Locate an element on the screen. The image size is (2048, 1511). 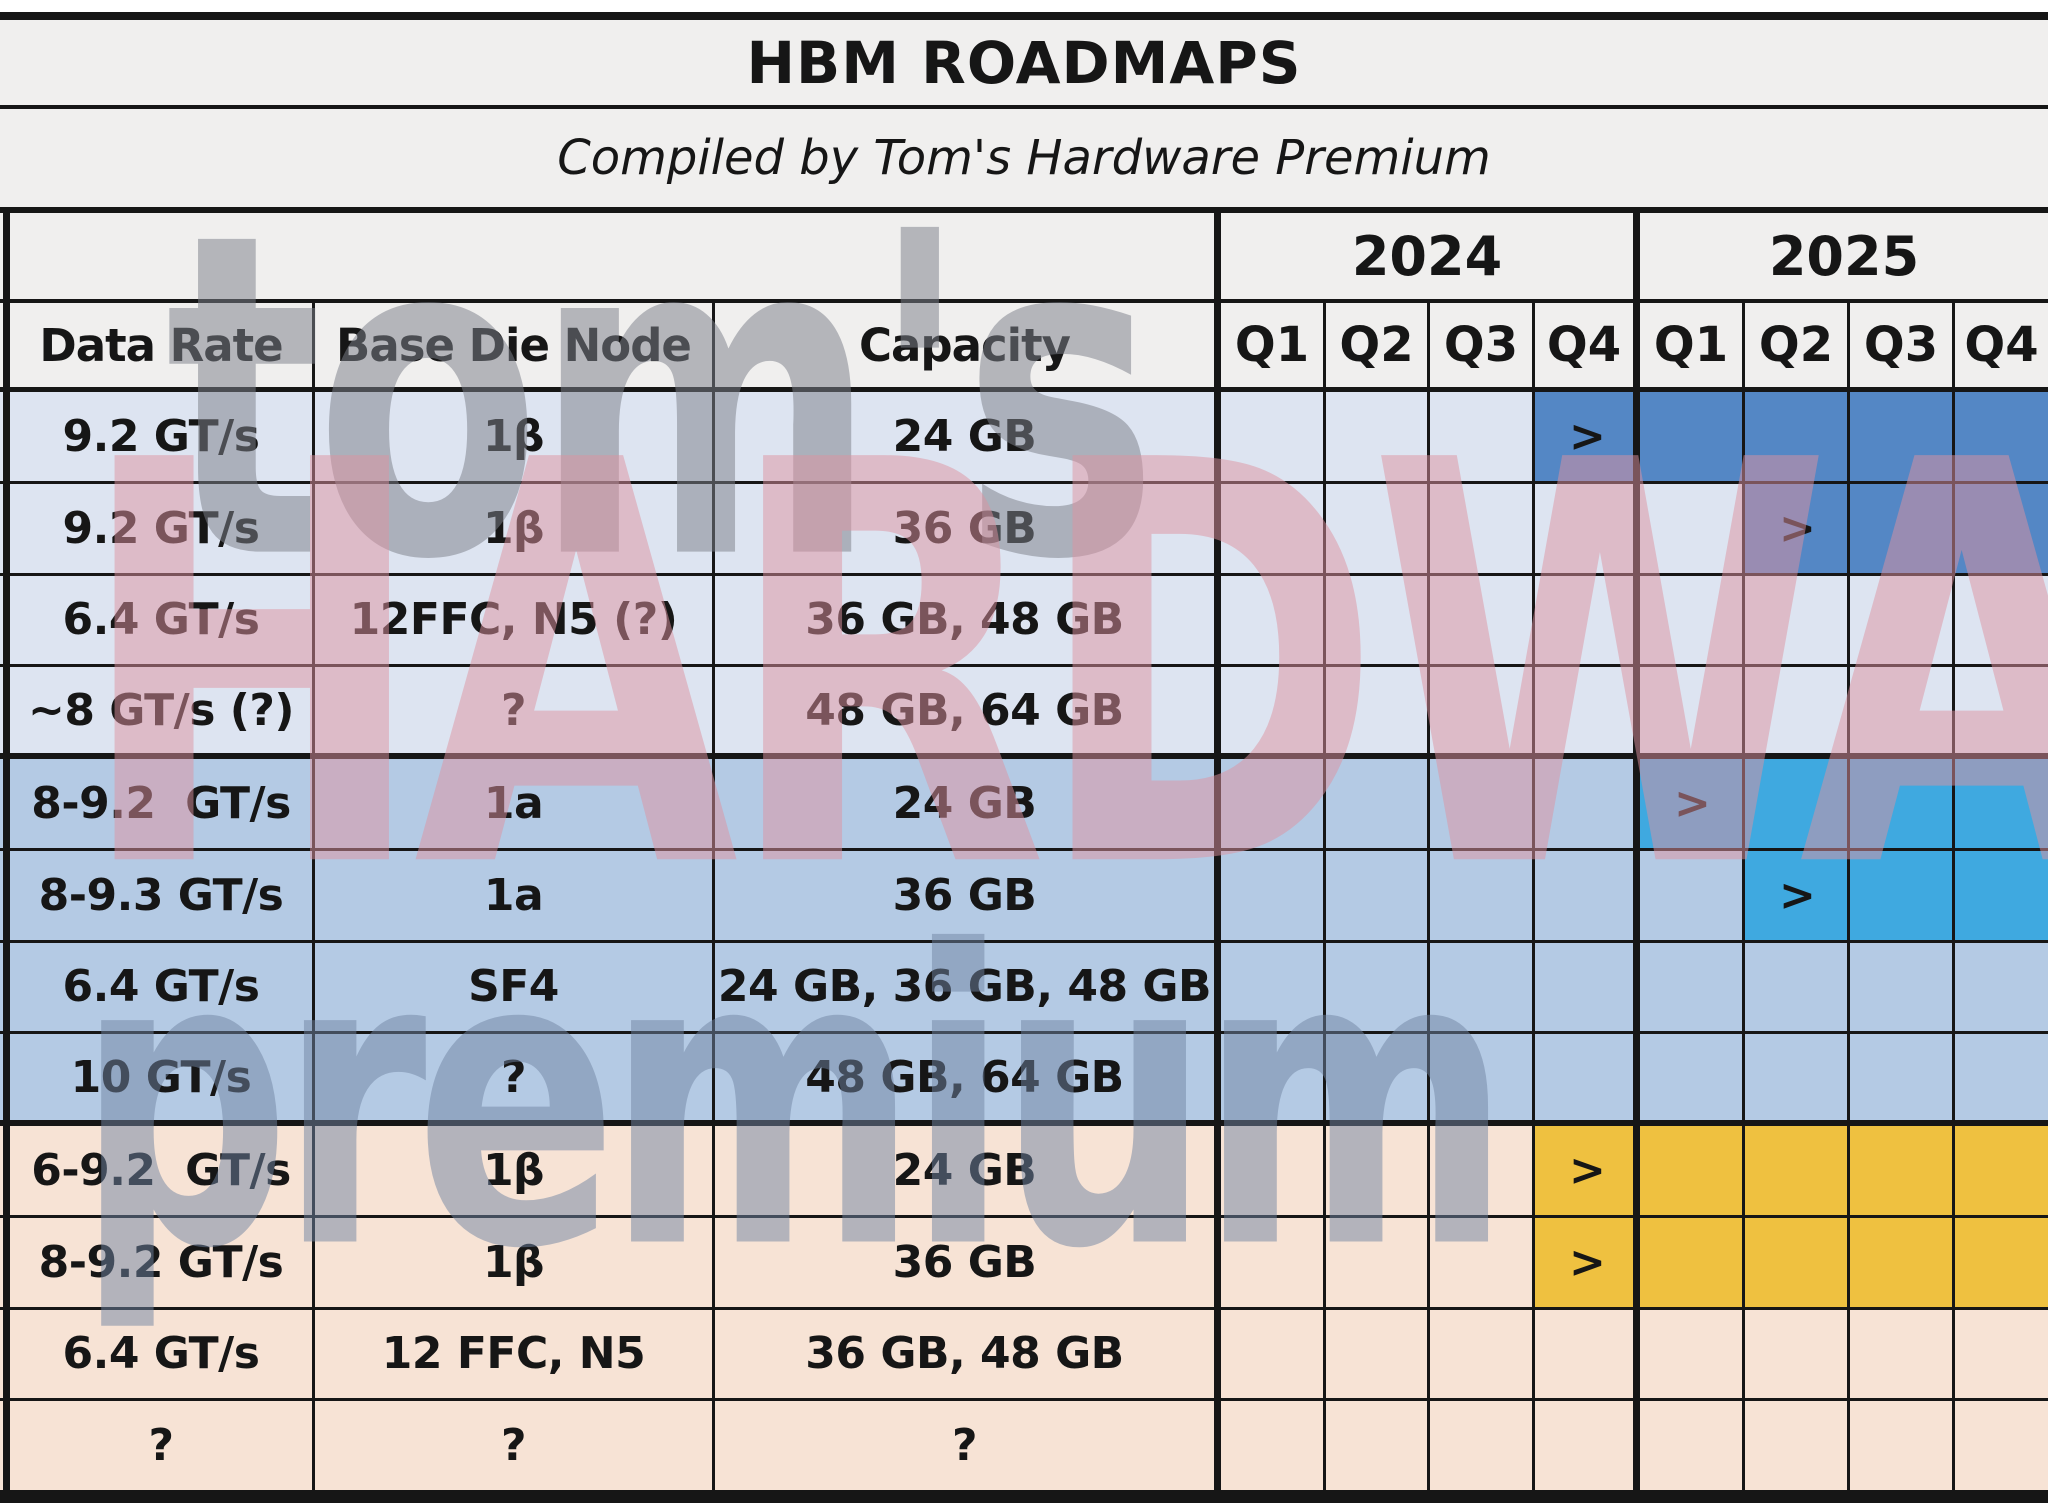
cell-data-rate: 6.4 GT/s is located at coordinates (162, 1355).